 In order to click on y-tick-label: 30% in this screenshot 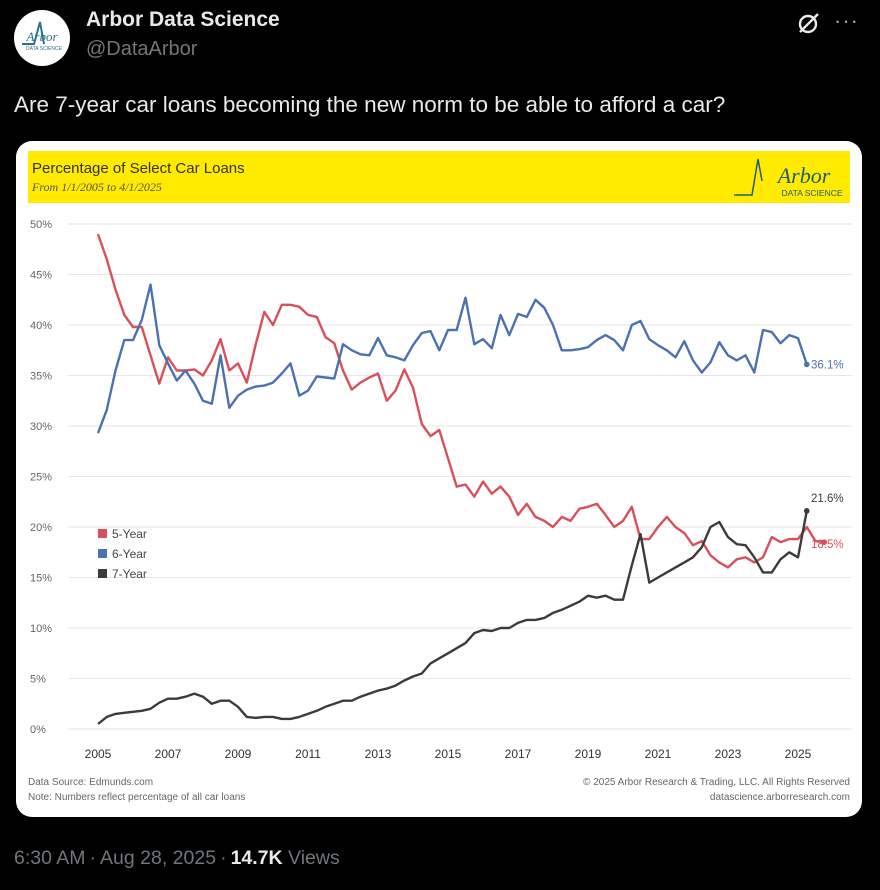, I will do `click(41, 427)`.